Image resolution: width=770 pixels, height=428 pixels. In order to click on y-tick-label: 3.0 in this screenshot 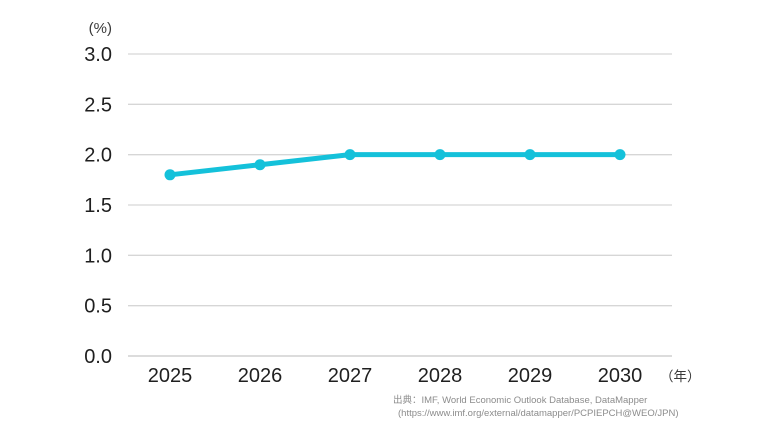, I will do `click(98, 55)`.